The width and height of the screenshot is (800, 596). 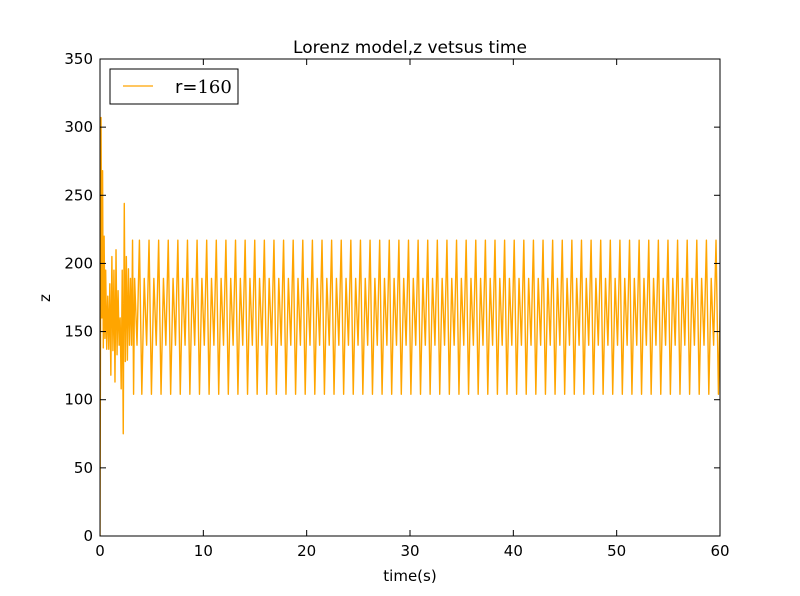 I want to click on x-tick-label: 50, so click(x=616, y=551).